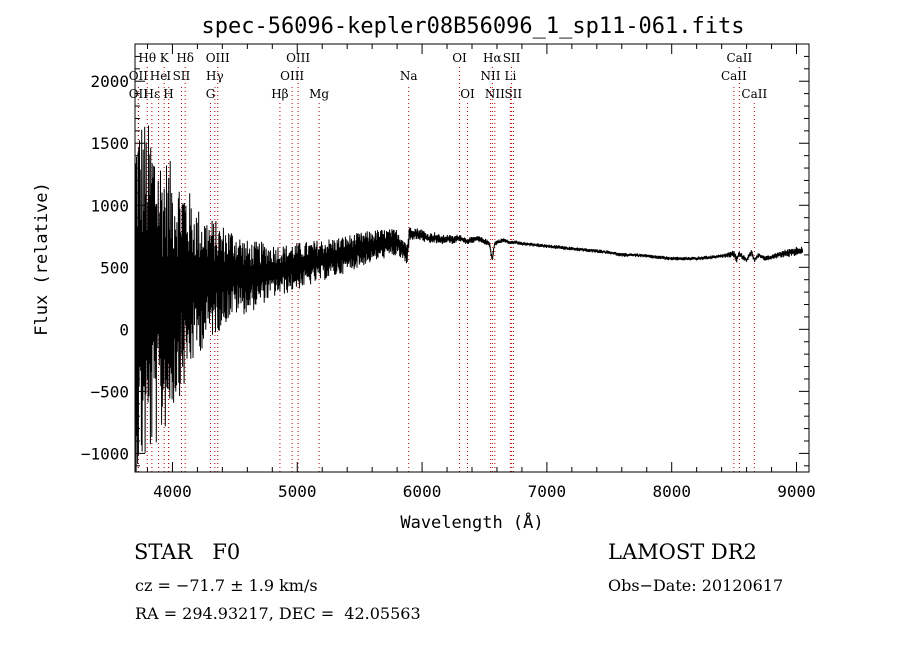 Image resolution: width=900 pixels, height=650 pixels. Describe the element at coordinates (696, 585) in the screenshot. I see `observation-date: Obs−Date: 20120617` at that location.